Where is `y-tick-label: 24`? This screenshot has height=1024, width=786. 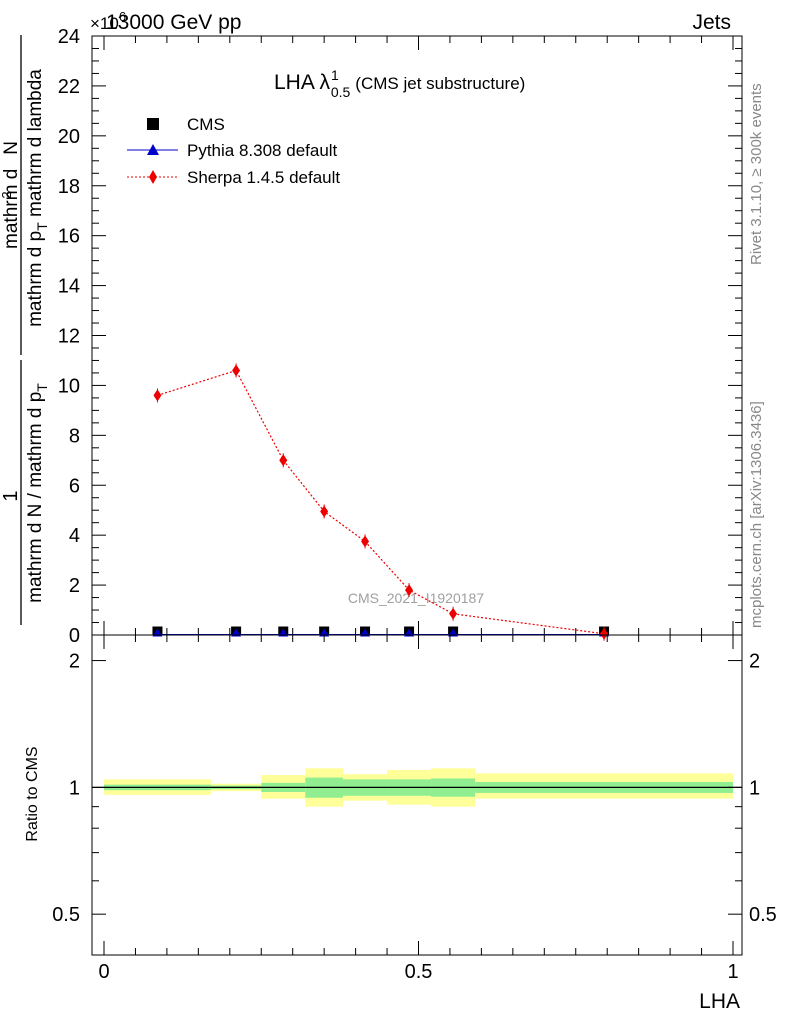 y-tick-label: 24 is located at coordinates (69, 37).